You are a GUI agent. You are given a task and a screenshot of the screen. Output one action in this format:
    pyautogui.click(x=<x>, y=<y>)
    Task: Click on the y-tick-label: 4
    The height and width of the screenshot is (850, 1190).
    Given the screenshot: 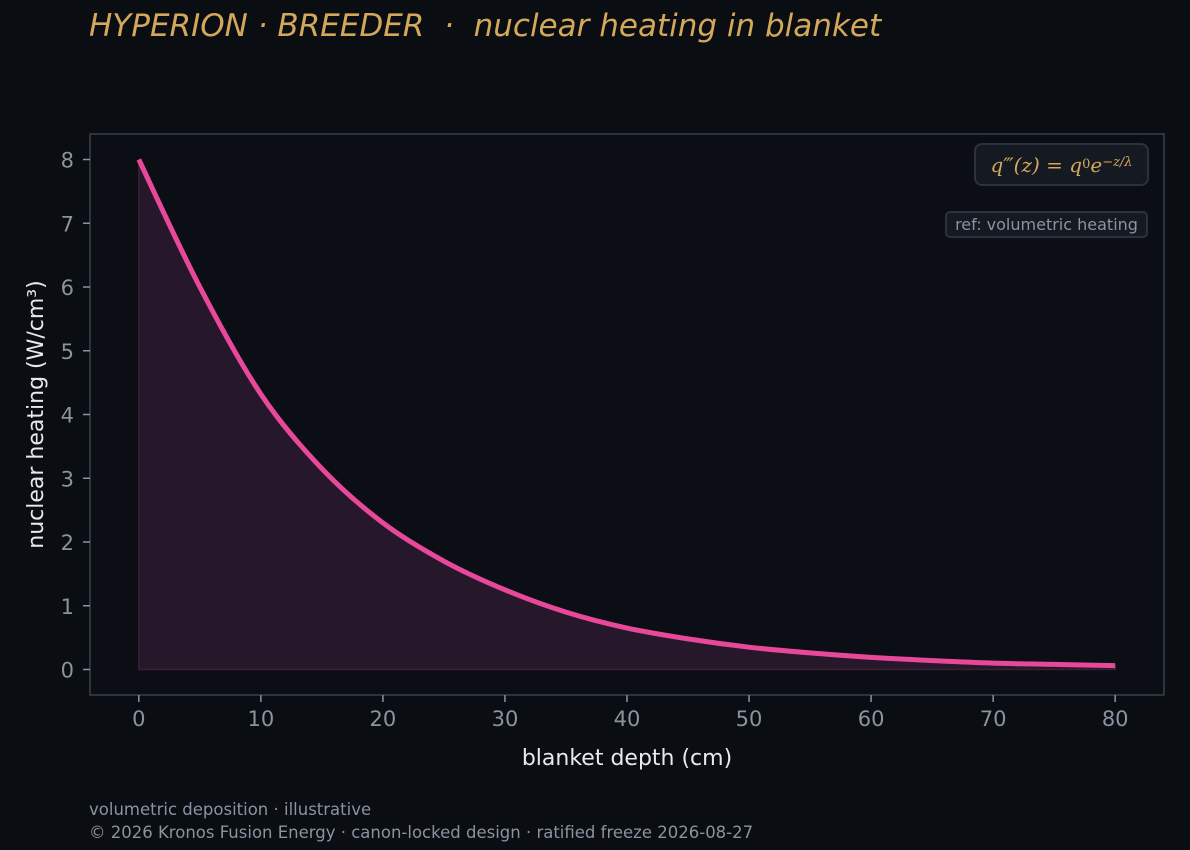 What is the action you would take?
    pyautogui.click(x=67, y=416)
    